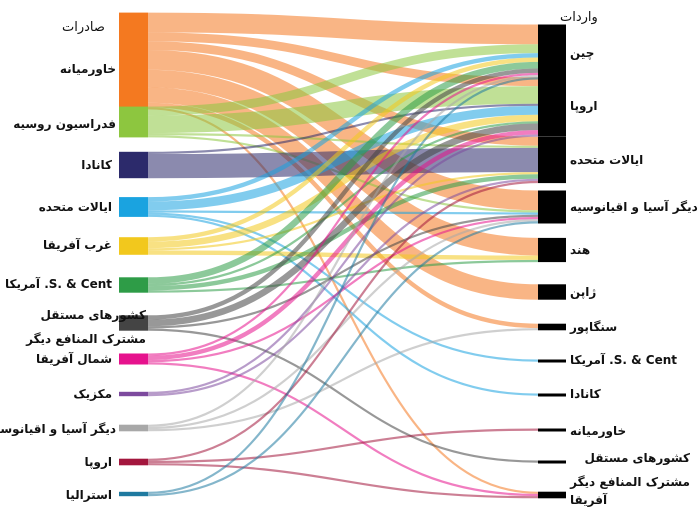  I want to click on source-label-russia: فدراسیون روسیه, so click(64, 124).